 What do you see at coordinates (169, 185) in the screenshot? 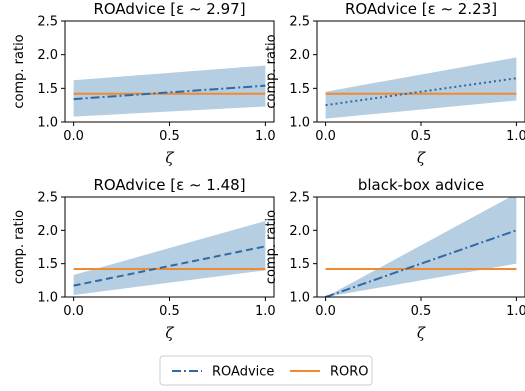
I see `panel-title: ROAdvice [ε ∼ 1.48]` at bounding box center [169, 185].